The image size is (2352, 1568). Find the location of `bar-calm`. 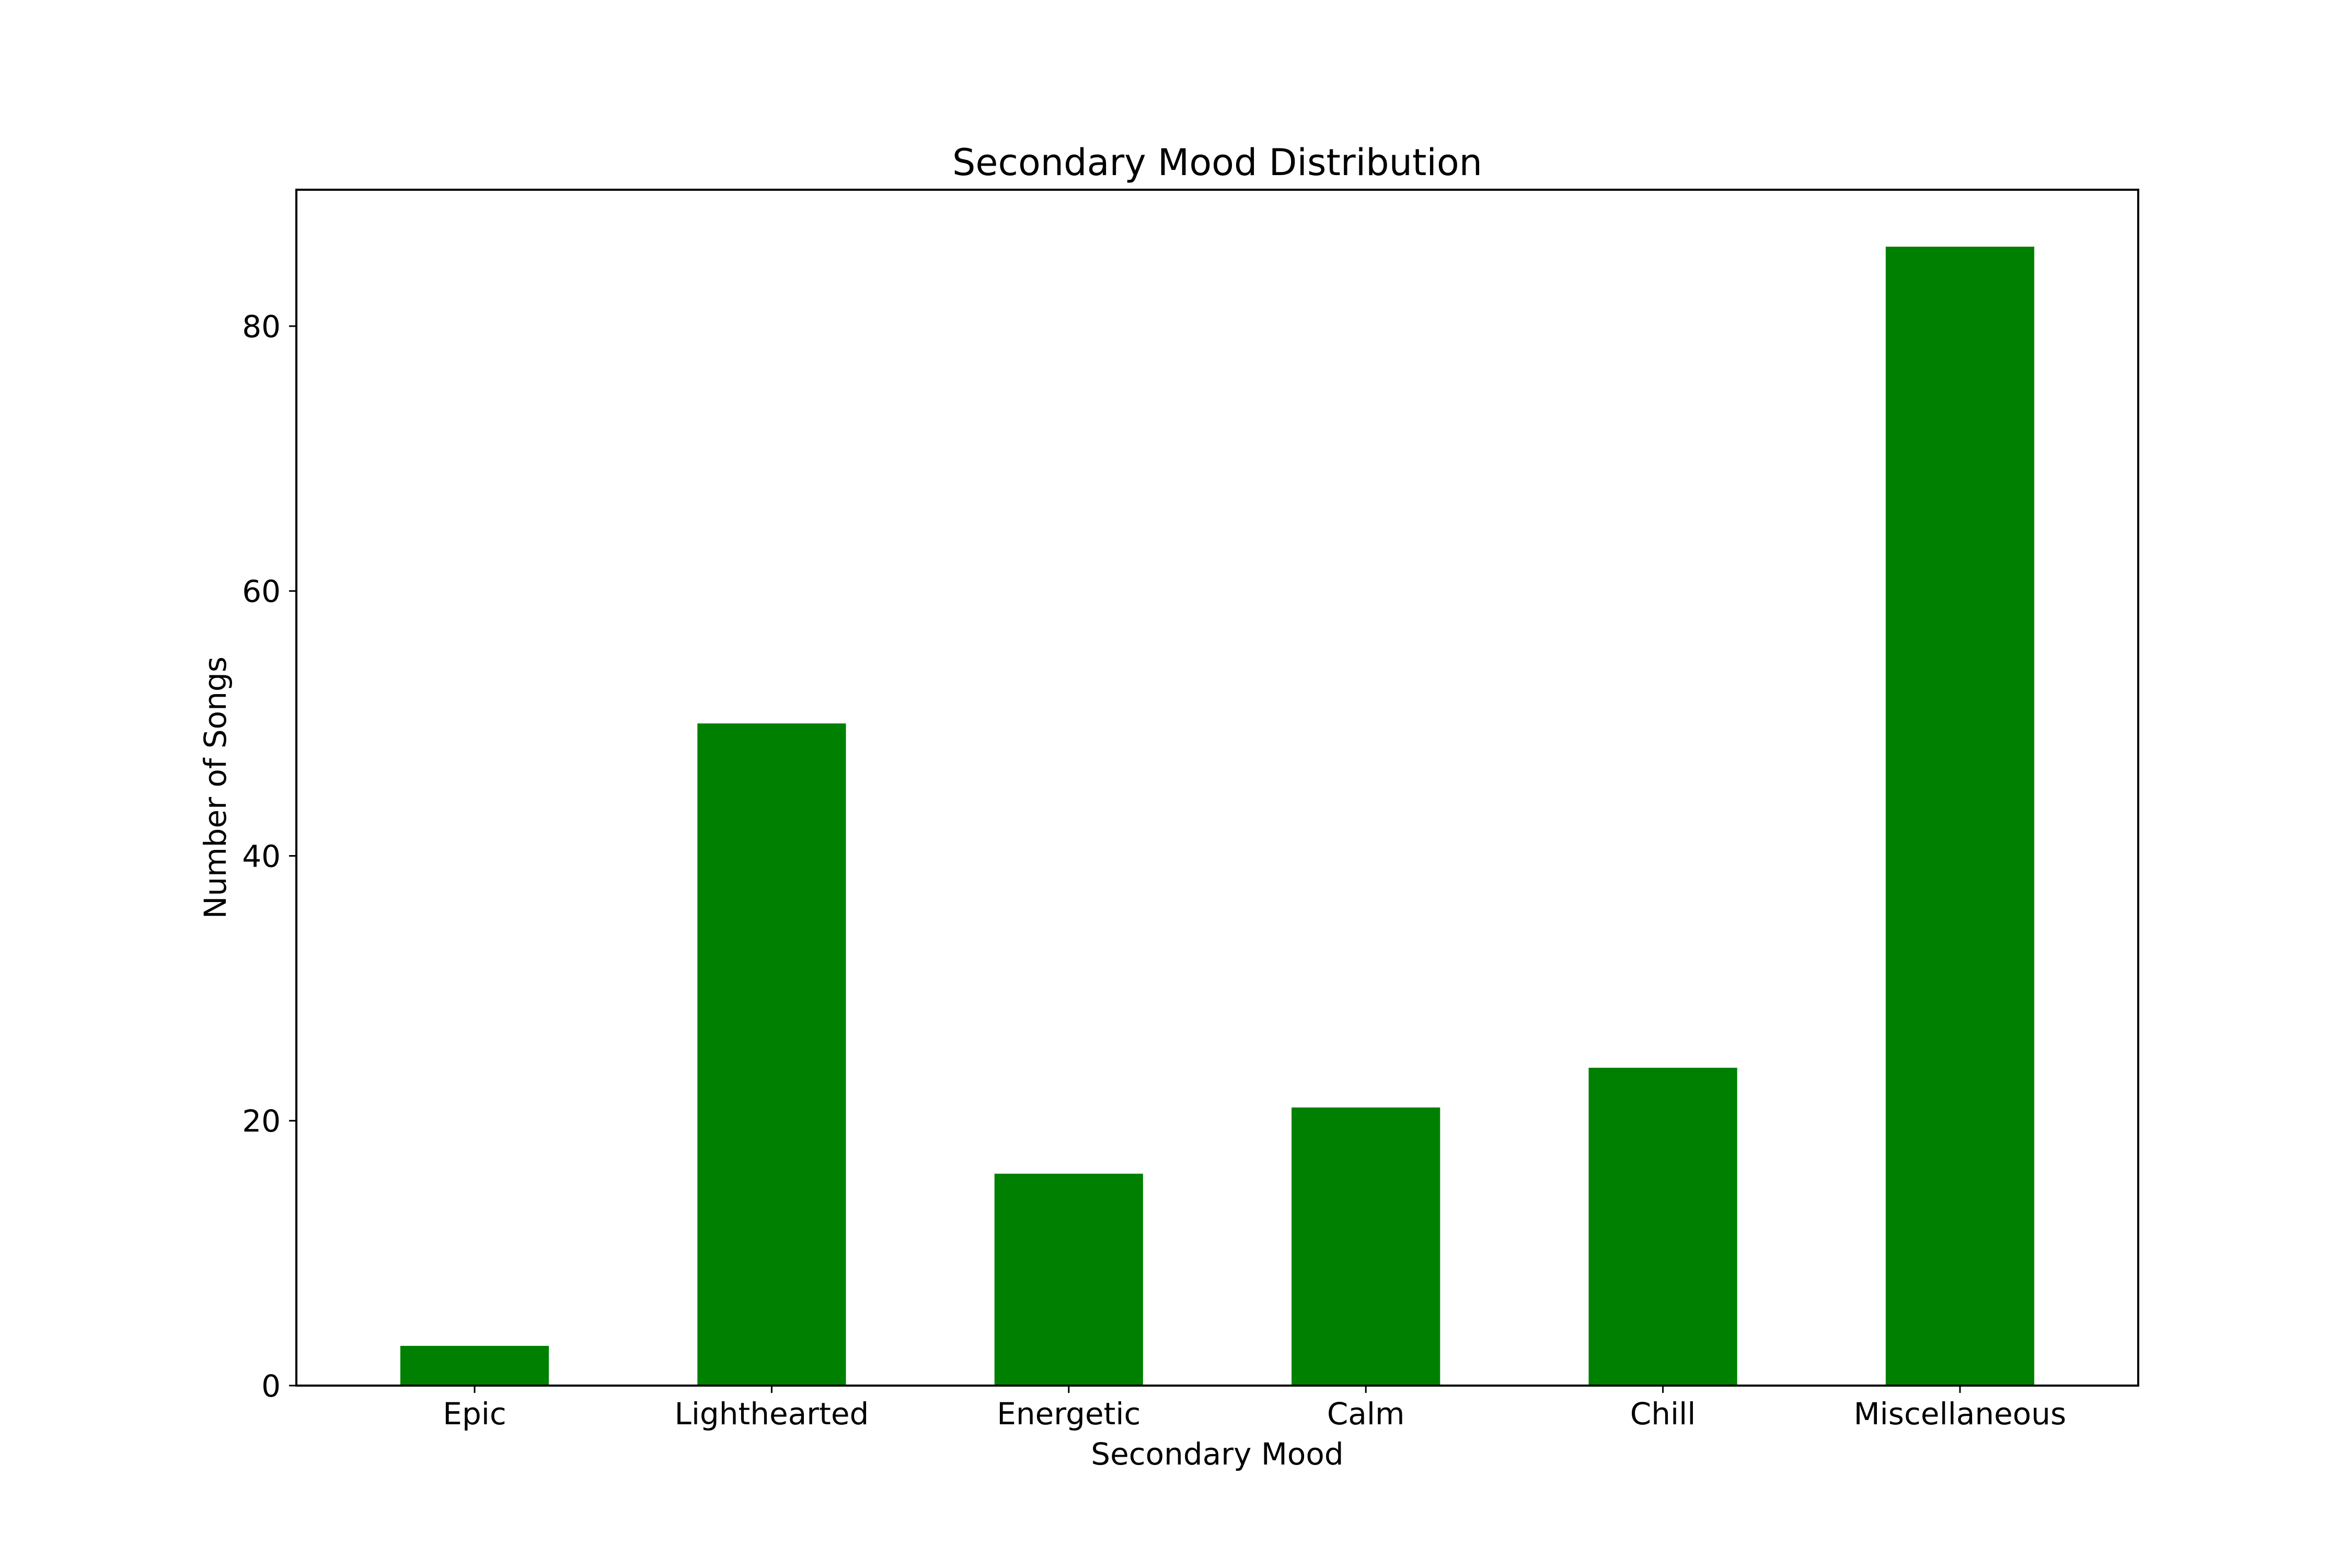

bar-calm is located at coordinates (1366, 1246).